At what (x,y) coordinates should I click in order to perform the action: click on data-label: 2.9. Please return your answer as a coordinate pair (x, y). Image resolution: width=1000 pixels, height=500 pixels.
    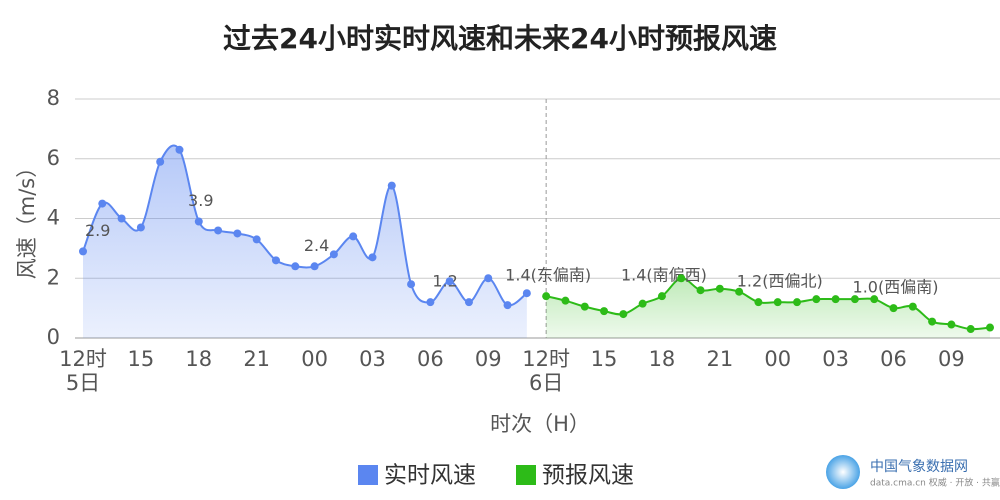
    Looking at the image, I should click on (97, 230).